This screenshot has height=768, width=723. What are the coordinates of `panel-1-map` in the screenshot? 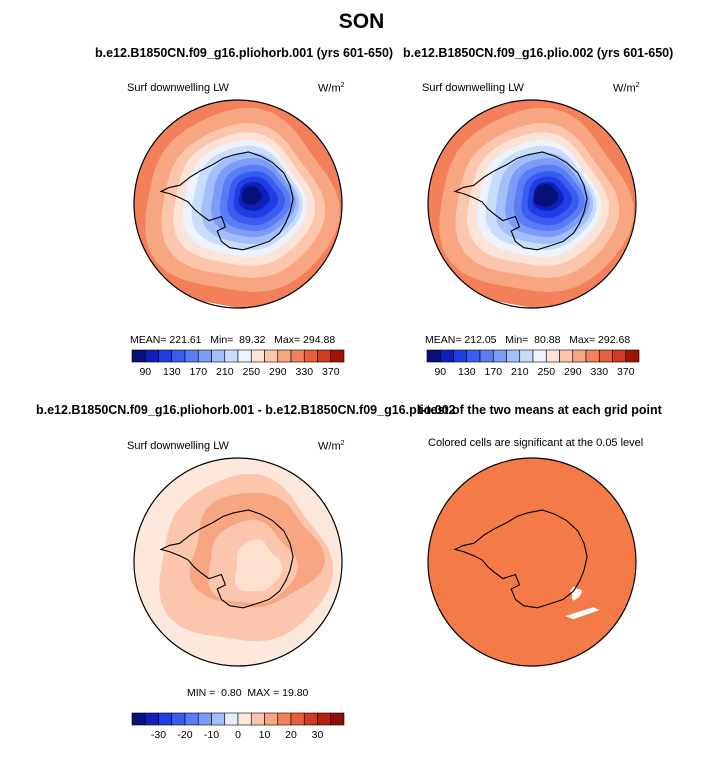 It's located at (238, 204).